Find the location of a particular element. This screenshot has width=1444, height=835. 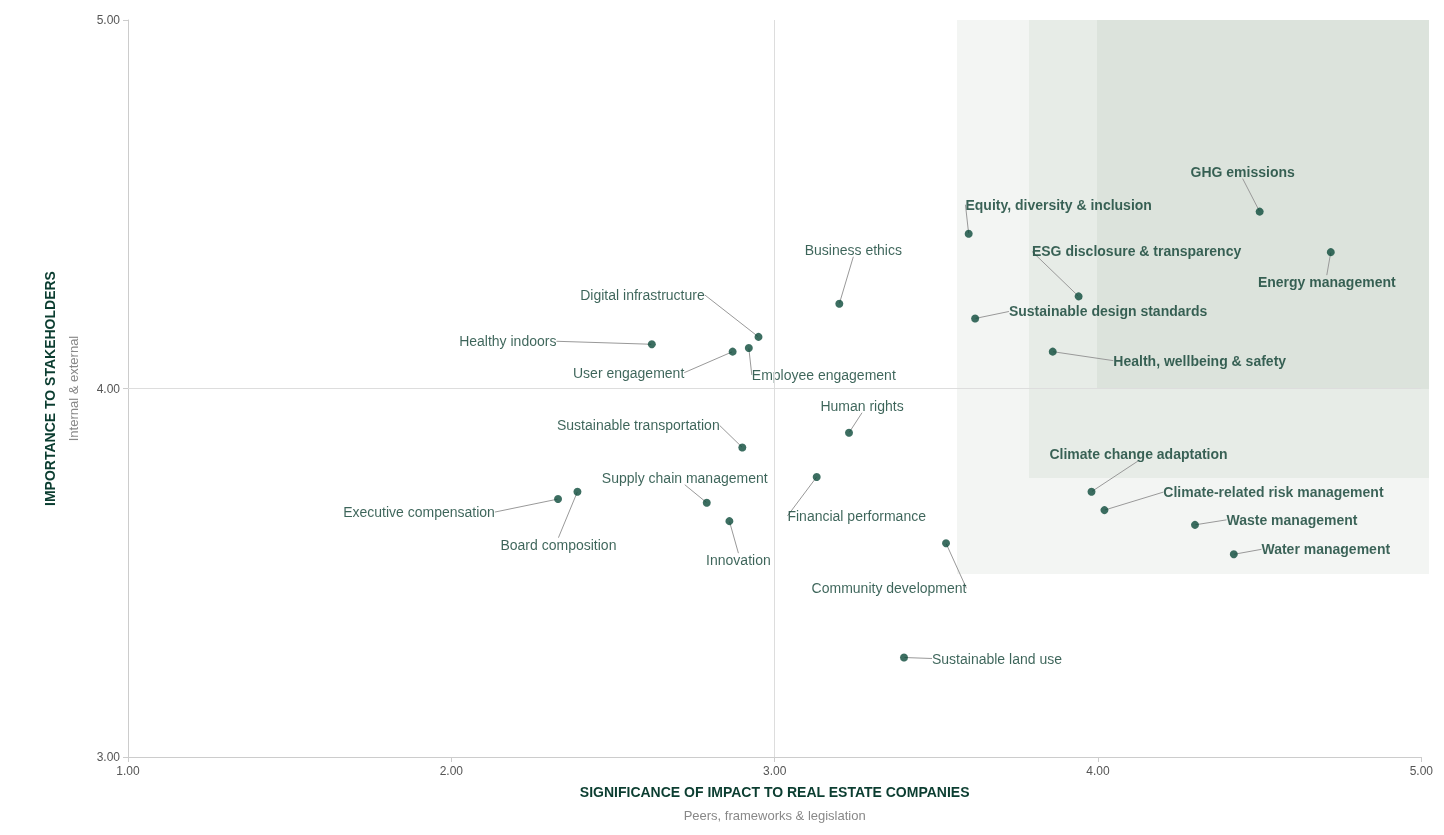

y-tick-label: 4.00 is located at coordinates (108, 388).